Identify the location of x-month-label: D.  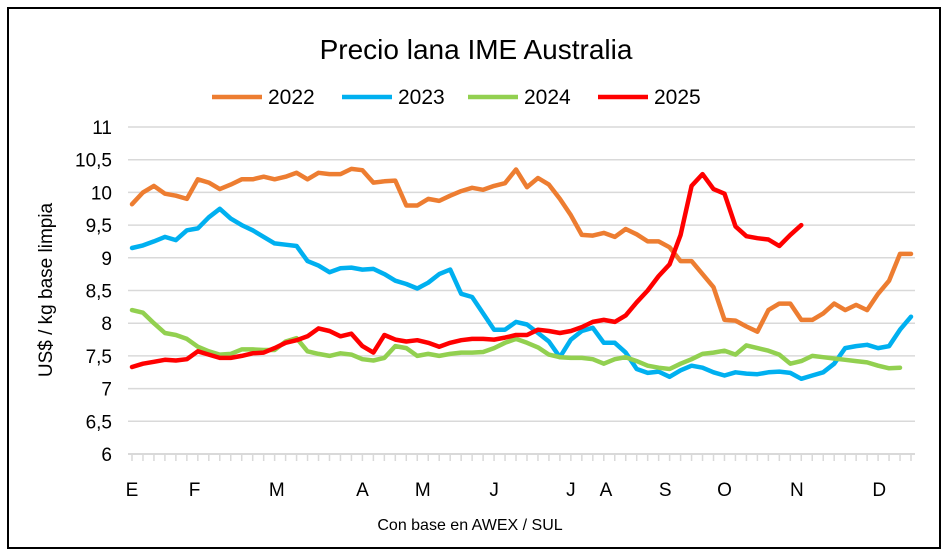
(879, 490).